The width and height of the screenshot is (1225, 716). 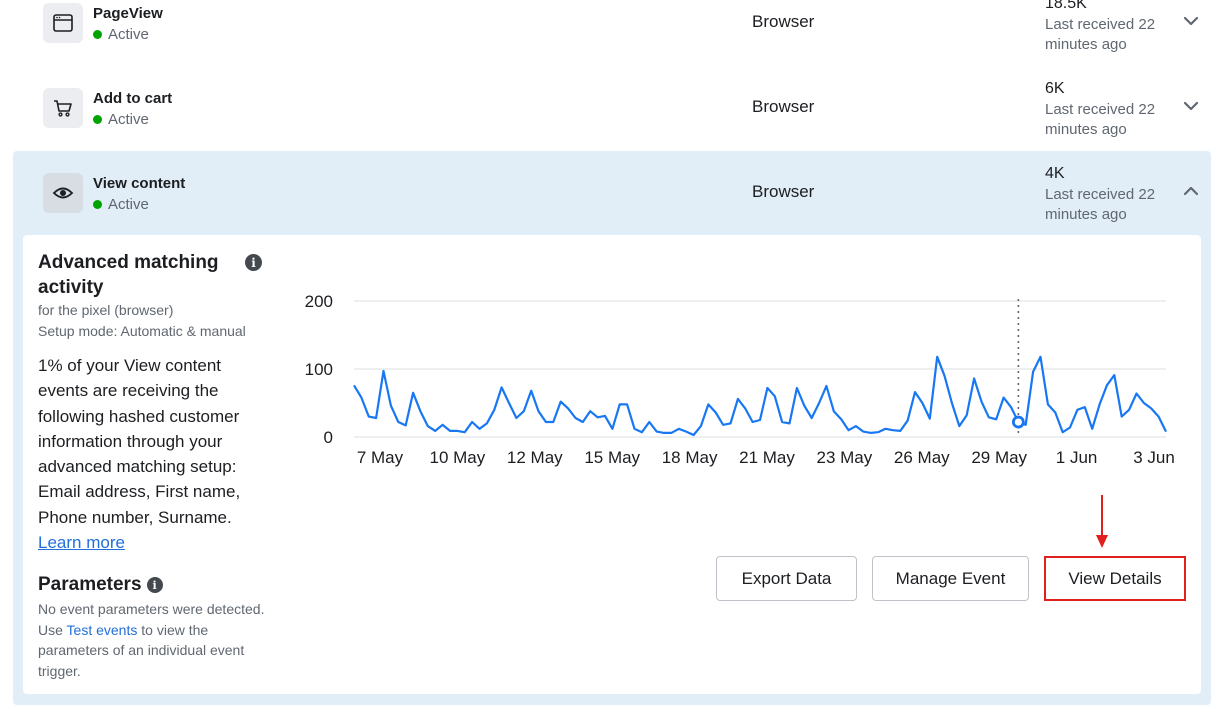 What do you see at coordinates (63, 23) in the screenshot?
I see `browser-window-icon` at bounding box center [63, 23].